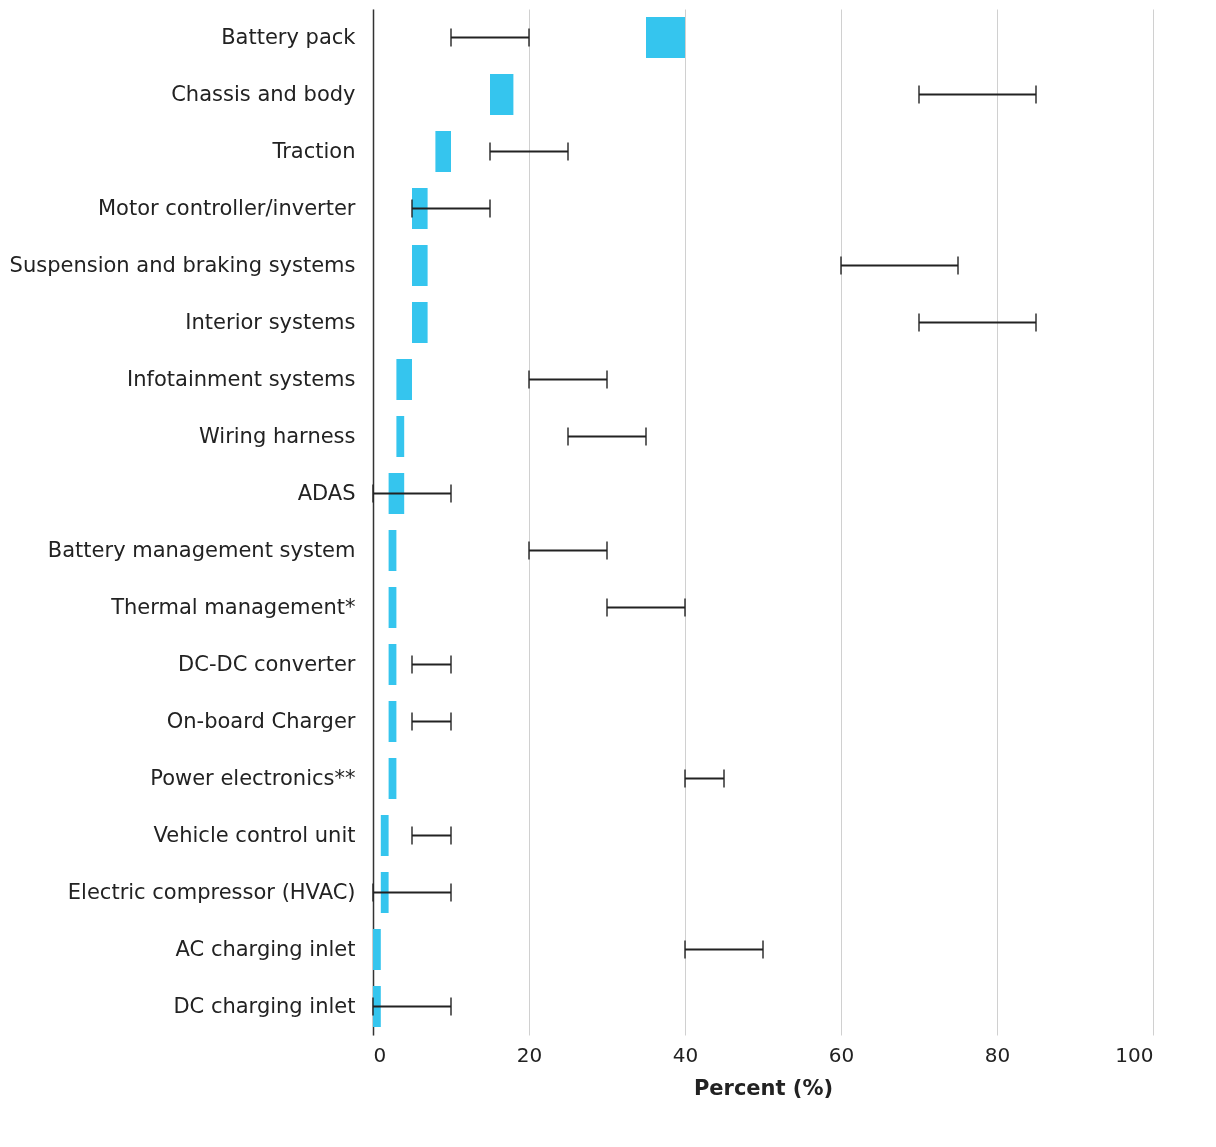  I want to click on y-tick-label: Power electronics**, so click(253, 777).